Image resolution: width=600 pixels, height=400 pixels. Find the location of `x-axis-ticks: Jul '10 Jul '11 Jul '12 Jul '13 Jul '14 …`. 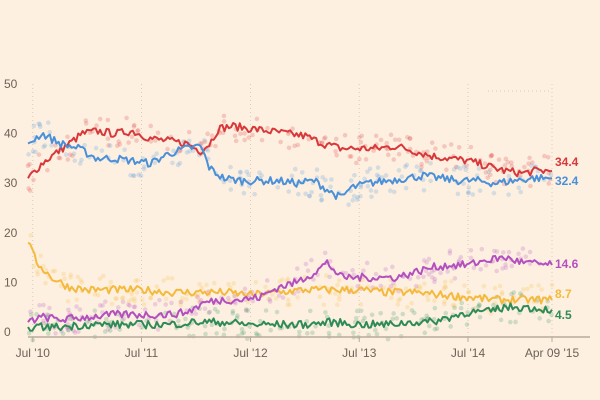

x-axis-ticks: Jul '10 Jul '11 Jul '12 Jul '13 Jul '14 … is located at coordinates (298, 353).